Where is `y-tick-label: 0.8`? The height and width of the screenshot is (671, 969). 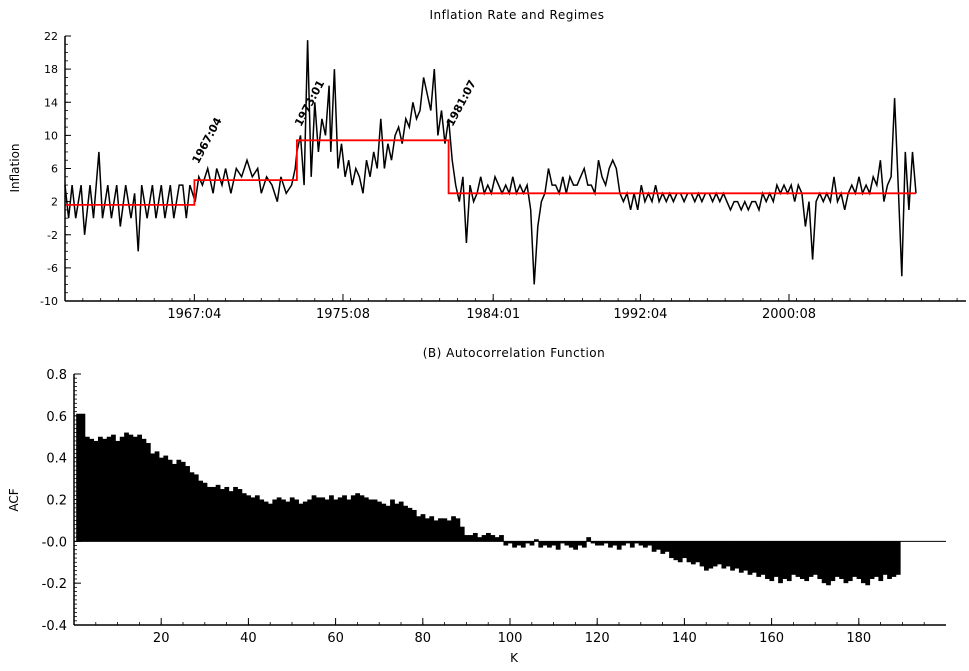
y-tick-label: 0.8 is located at coordinates (56, 375).